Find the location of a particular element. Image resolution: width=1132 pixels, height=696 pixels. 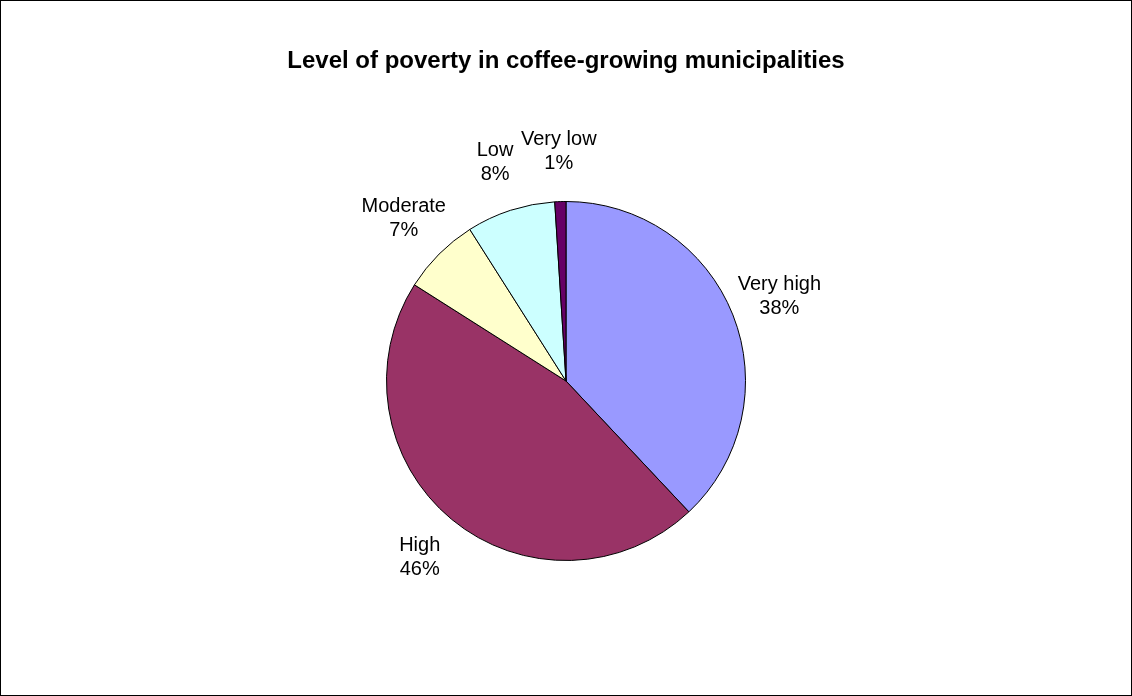

slice-label: Low is located at coordinates (495, 149).